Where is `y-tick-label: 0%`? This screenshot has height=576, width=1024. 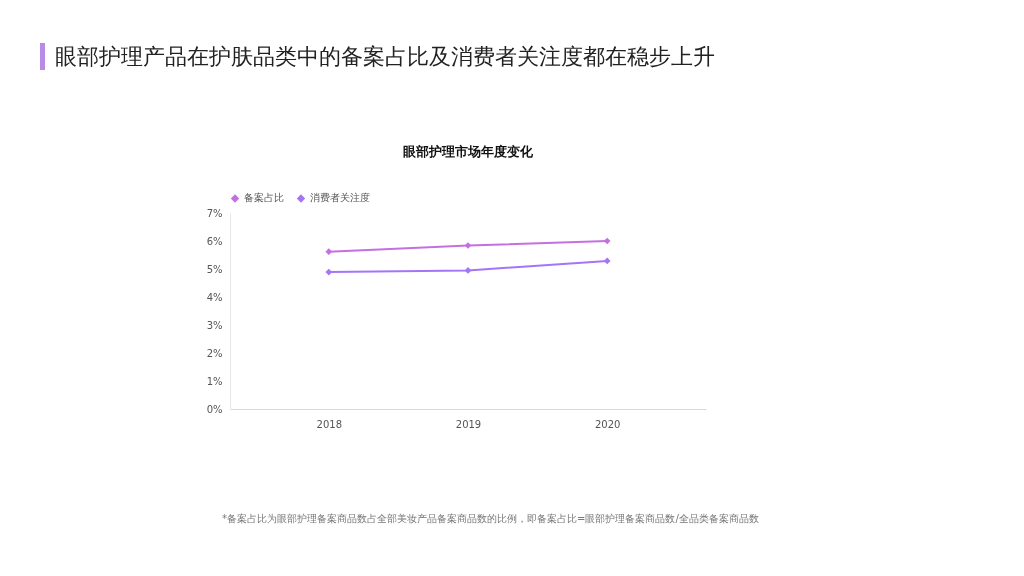 y-tick-label: 0% is located at coordinates (214, 409).